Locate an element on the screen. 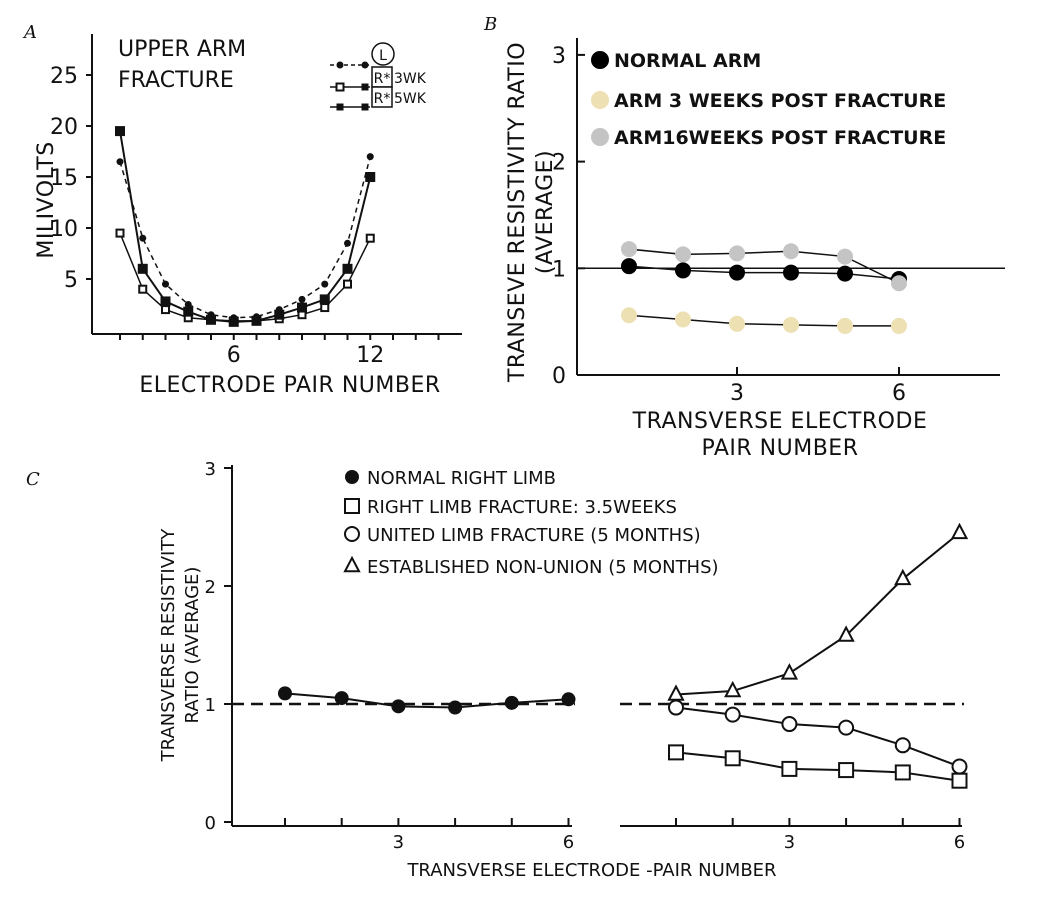 The image size is (1039, 907). panel-a-x-axis-label: ELECTRODE PAIR NUMBER is located at coordinates (289, 385).